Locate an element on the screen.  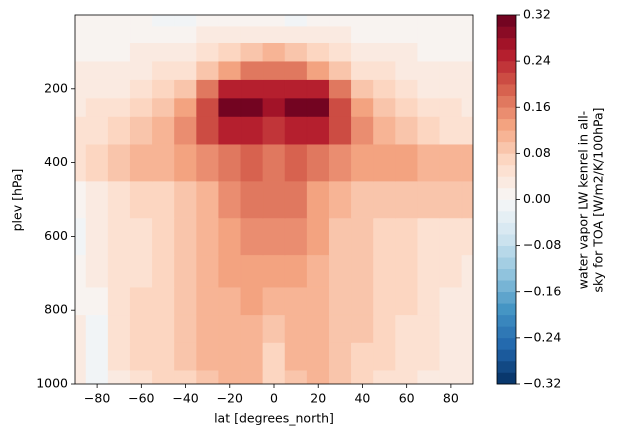
colorbar-tick-label: 0.16 is located at coordinates (537, 106).